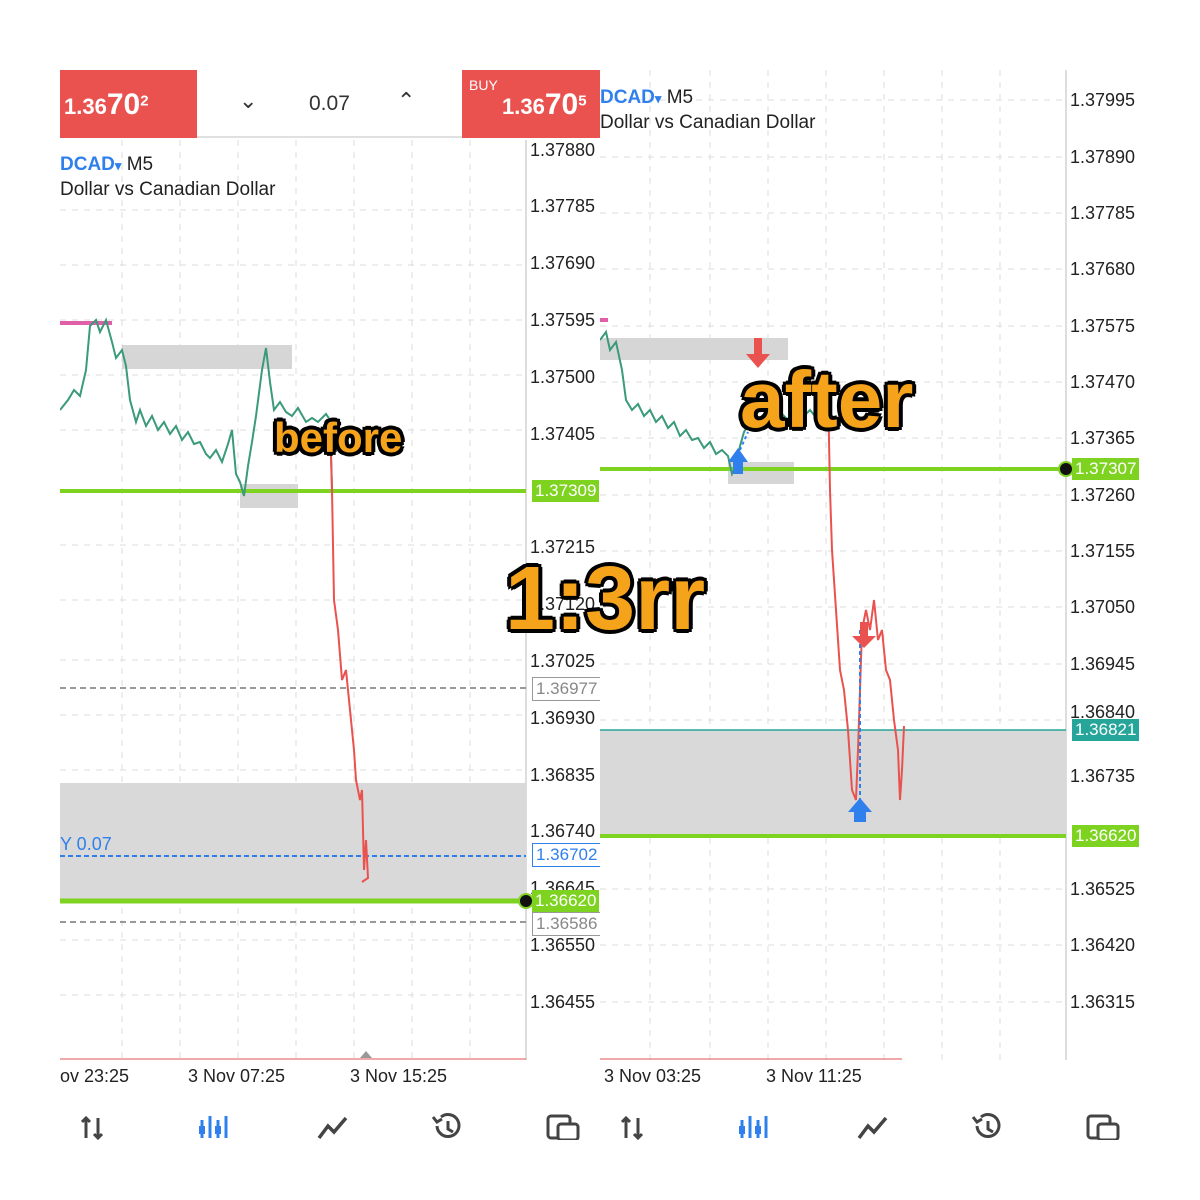  I want to click on trade-bar: 1.36702 ⌄ 0.07 ⌃ BUY 1.36705, so click(330, 104).